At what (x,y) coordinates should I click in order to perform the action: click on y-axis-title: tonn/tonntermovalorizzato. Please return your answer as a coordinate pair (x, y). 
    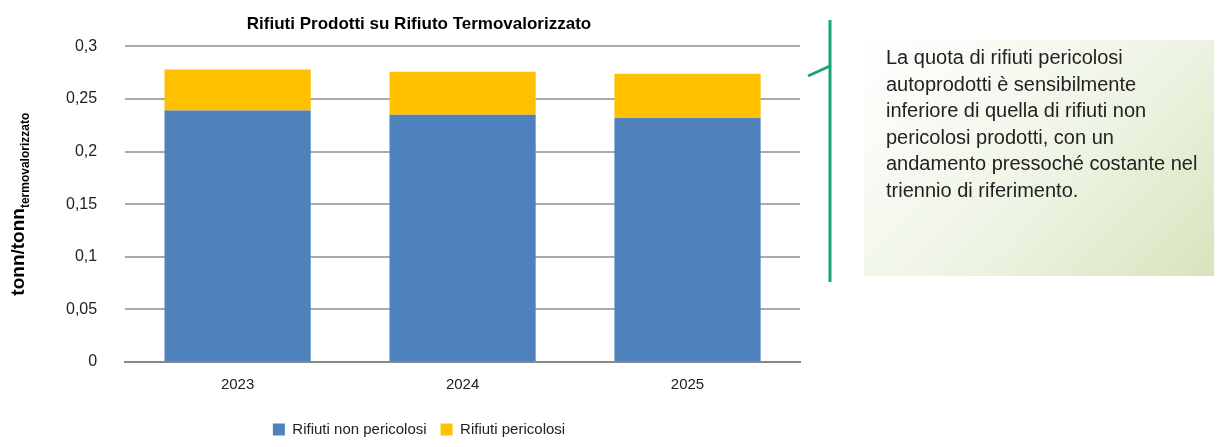
    Looking at the image, I should click on (19, 204).